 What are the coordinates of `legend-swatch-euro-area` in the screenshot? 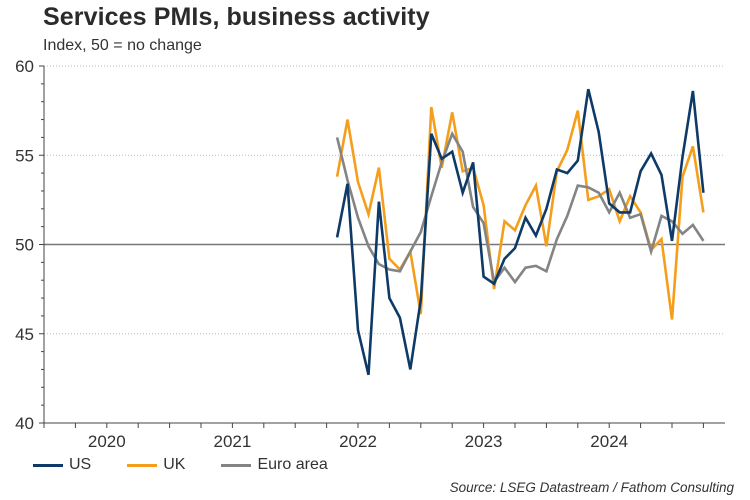 It's located at (236, 465).